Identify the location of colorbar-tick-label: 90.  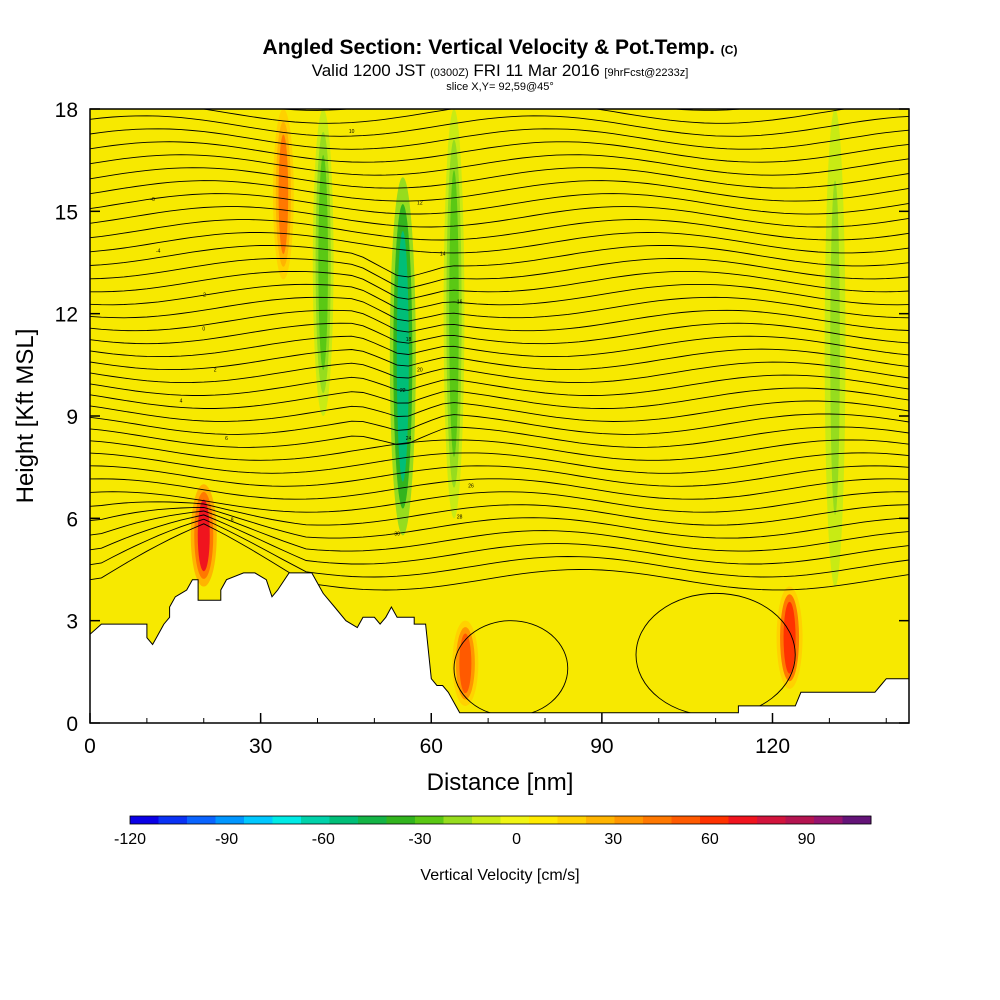
(807, 839).